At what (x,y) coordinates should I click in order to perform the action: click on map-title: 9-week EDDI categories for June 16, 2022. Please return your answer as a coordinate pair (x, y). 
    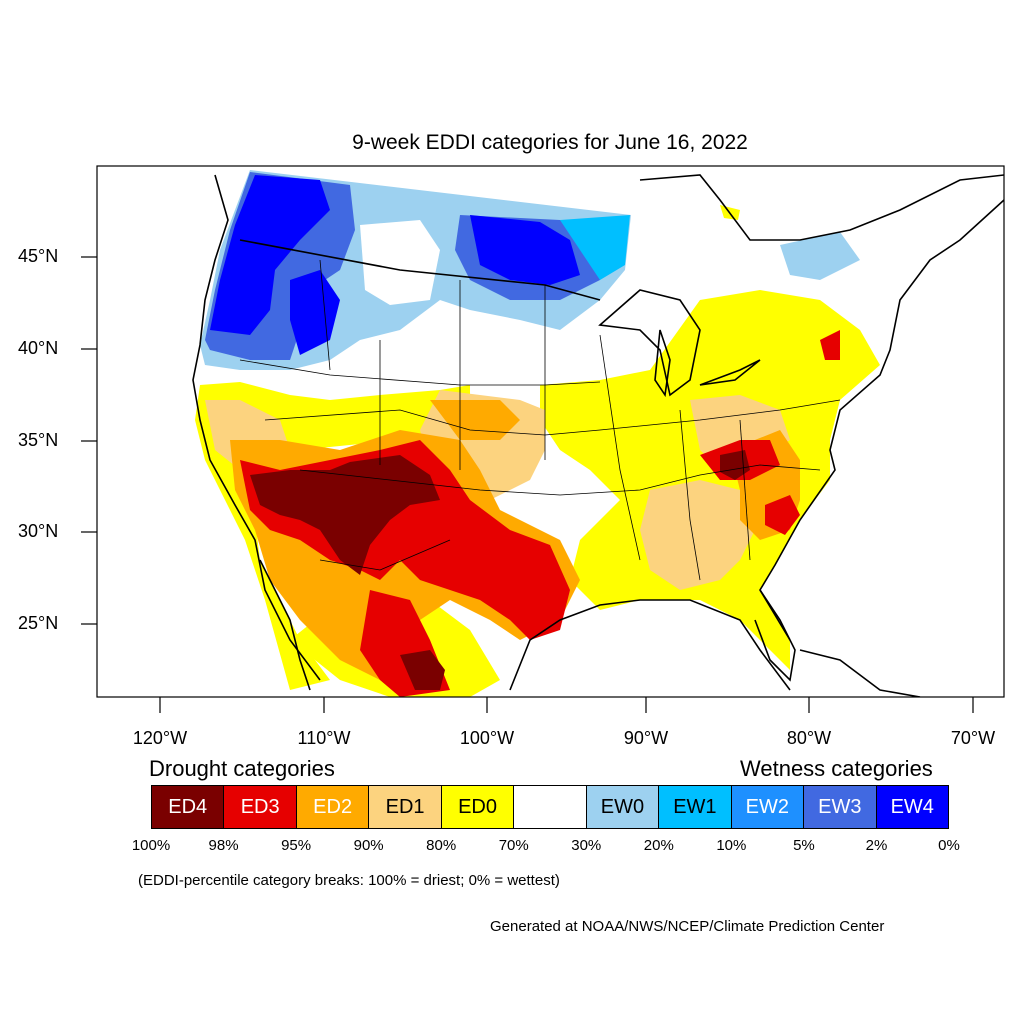
    Looking at the image, I should click on (550, 142).